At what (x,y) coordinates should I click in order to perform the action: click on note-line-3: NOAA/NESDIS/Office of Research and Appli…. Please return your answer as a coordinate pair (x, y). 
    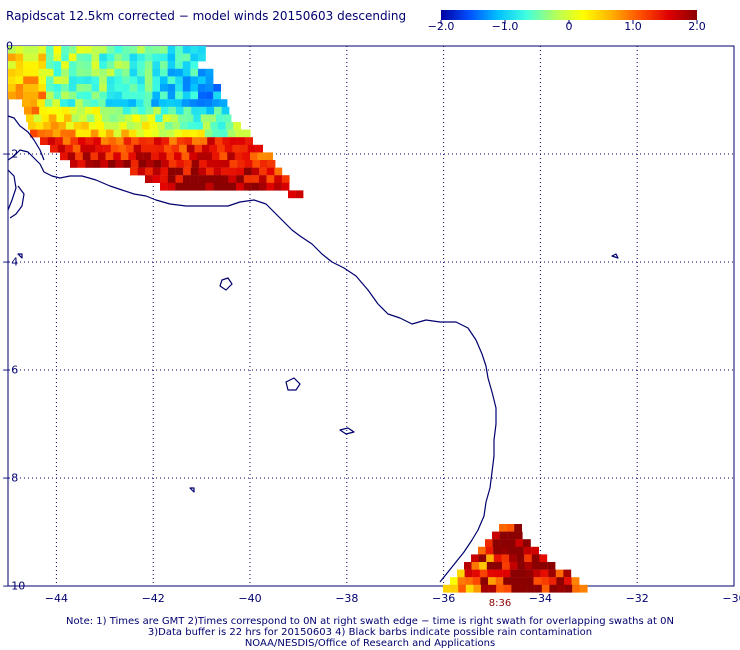
    Looking at the image, I should click on (370, 643).